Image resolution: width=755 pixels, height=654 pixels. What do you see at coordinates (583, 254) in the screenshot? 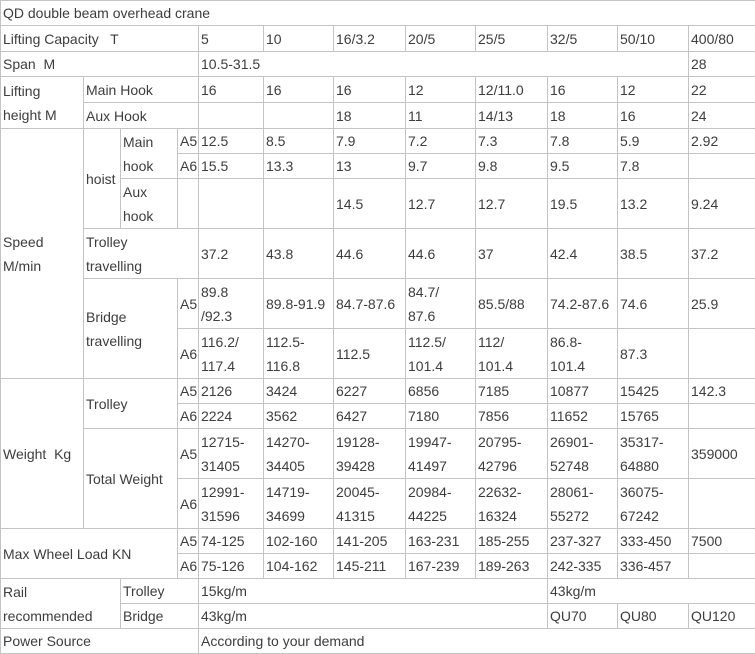
I see `trolley-travelling-value: 42.4` at bounding box center [583, 254].